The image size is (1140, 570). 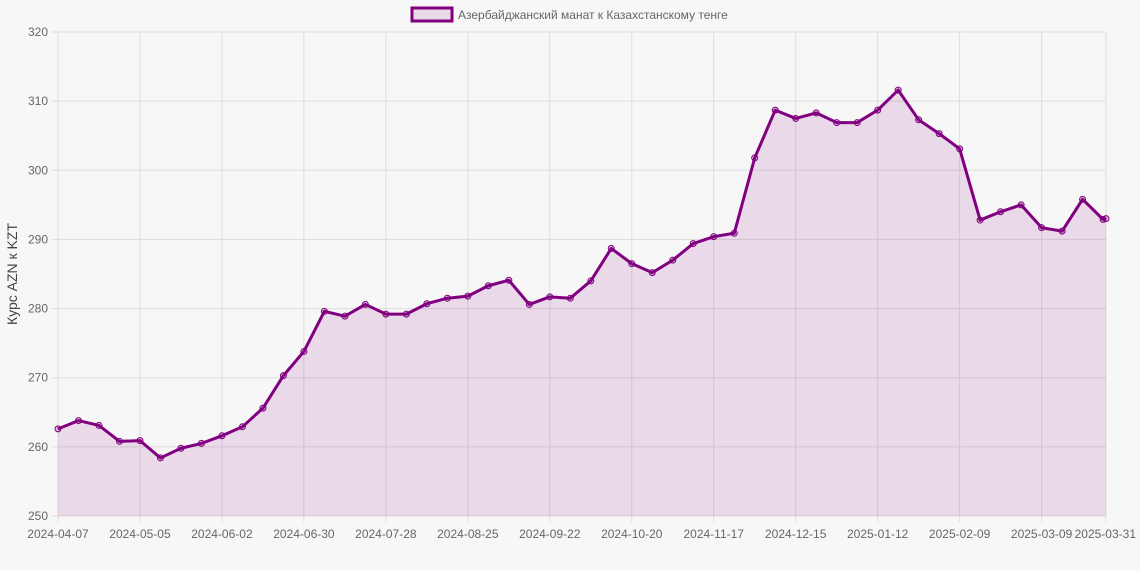 What do you see at coordinates (140, 534) in the screenshot?
I see `x-tick-label: 2024-05-05` at bounding box center [140, 534].